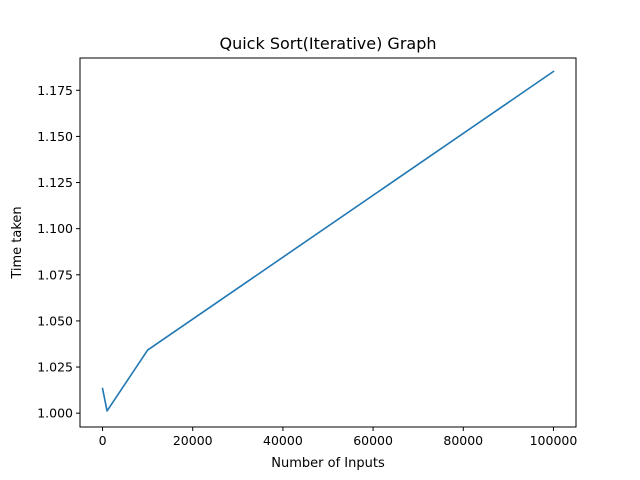  I want to click on x-tick-label: 40000, so click(283, 440).